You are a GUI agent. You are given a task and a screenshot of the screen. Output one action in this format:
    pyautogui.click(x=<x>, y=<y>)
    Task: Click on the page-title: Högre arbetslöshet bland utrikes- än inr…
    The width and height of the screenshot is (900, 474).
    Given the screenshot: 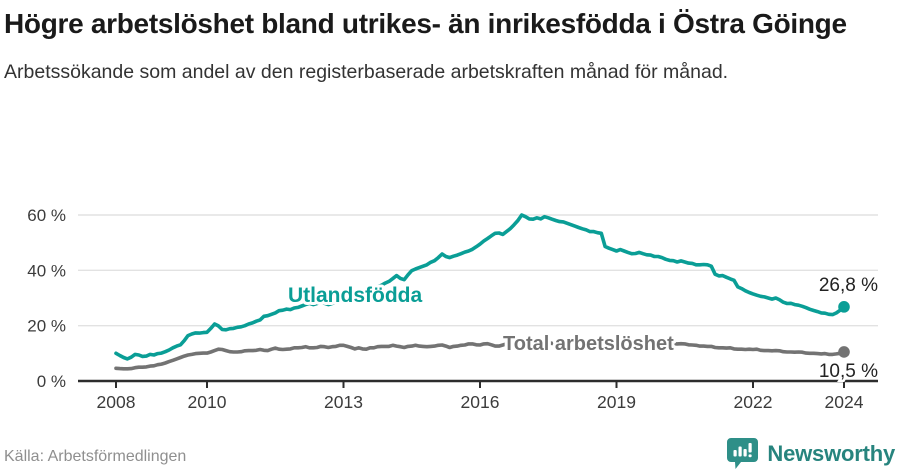 What is the action you would take?
    pyautogui.click(x=425, y=23)
    